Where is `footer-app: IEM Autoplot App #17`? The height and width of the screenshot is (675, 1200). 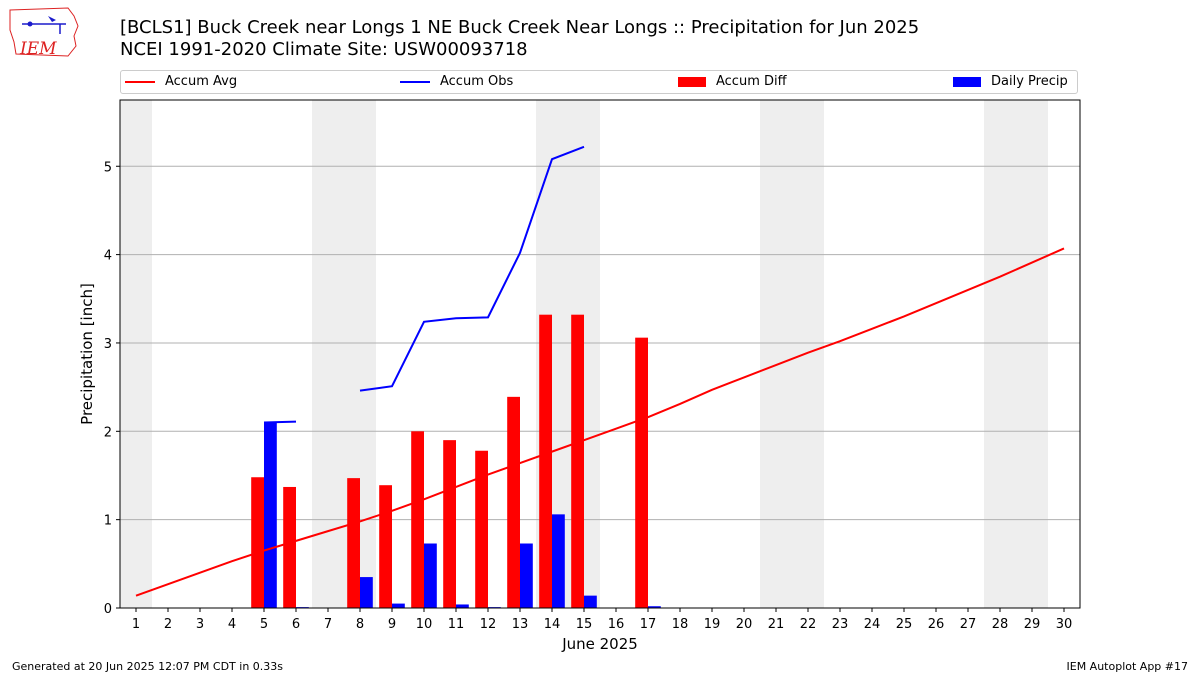
footer-app: IEM Autoplot App #17 is located at coordinates (1127, 666).